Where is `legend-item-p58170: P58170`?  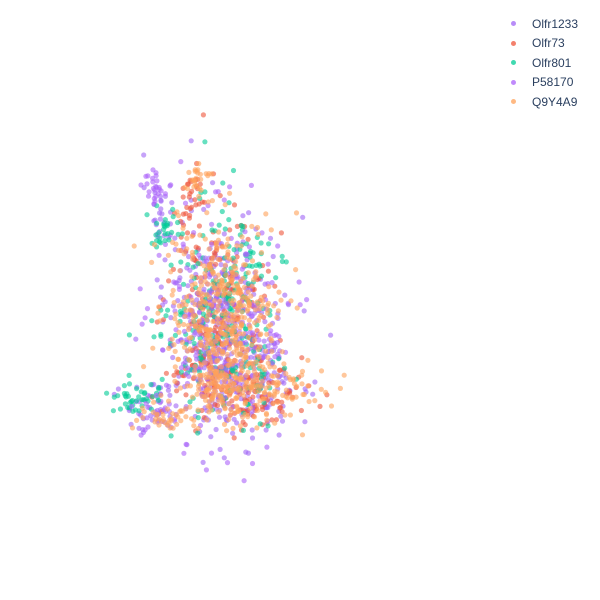 legend-item-p58170: P58170 is located at coordinates (541, 83).